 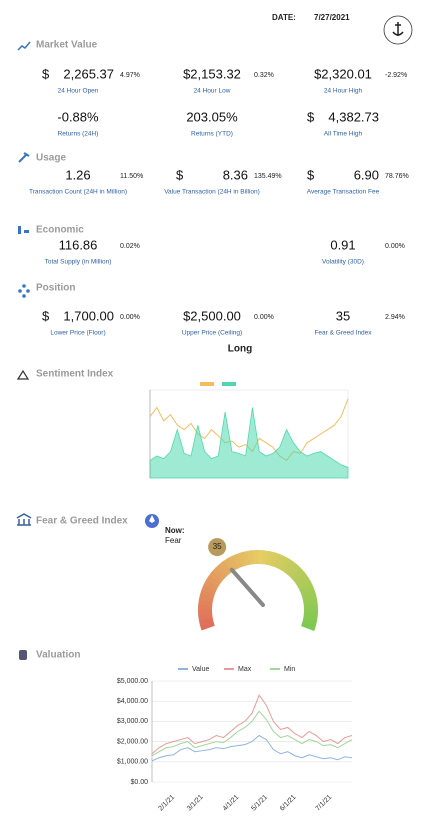 I want to click on y-tick-label: $2,000.00, so click(x=132, y=741).